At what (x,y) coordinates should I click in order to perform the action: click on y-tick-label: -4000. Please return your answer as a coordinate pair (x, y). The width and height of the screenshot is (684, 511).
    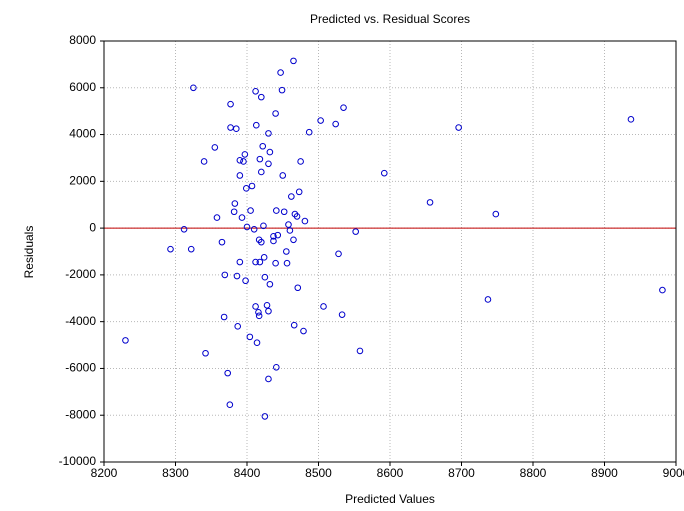
    Looking at the image, I should click on (80, 321).